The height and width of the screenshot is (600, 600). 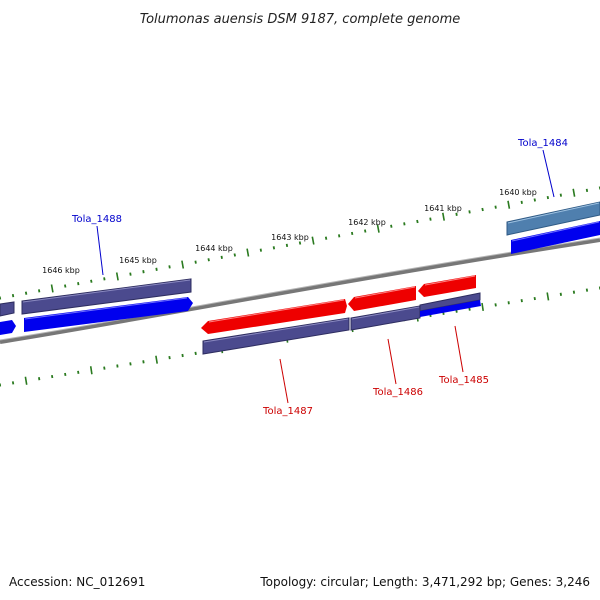 What do you see at coordinates (290, 237) in the screenshot?
I see `kbp-label: 1643 kbp` at bounding box center [290, 237].